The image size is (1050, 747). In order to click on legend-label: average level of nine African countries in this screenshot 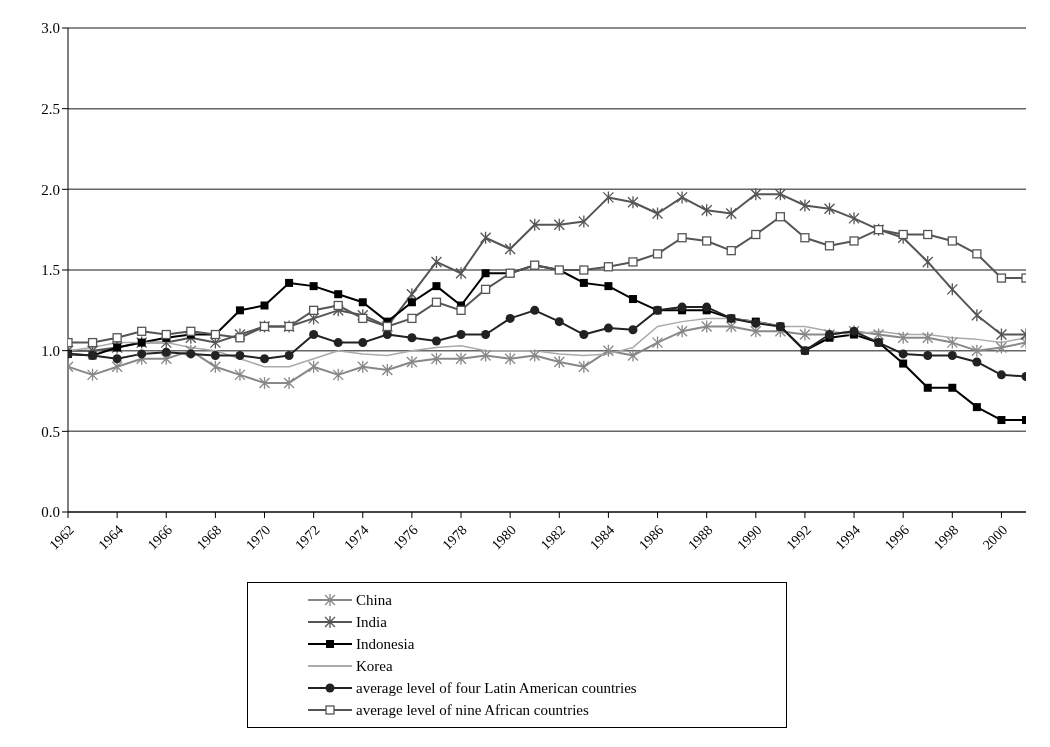, I will do `click(472, 710)`.